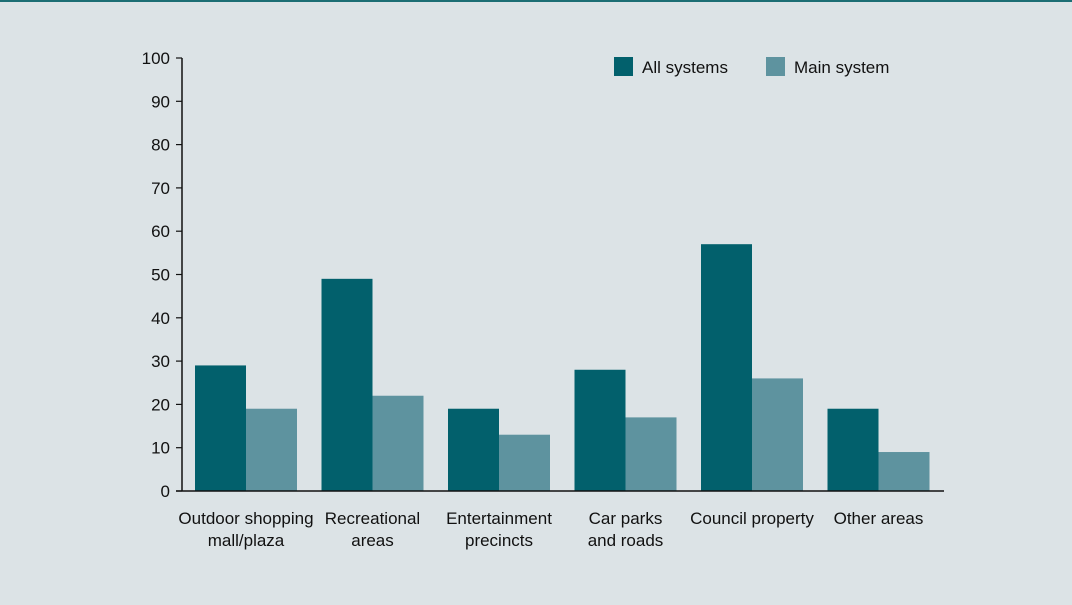 Image resolution: width=1072 pixels, height=605 pixels. Describe the element at coordinates (536, 1) in the screenshot. I see `top-rule` at that location.